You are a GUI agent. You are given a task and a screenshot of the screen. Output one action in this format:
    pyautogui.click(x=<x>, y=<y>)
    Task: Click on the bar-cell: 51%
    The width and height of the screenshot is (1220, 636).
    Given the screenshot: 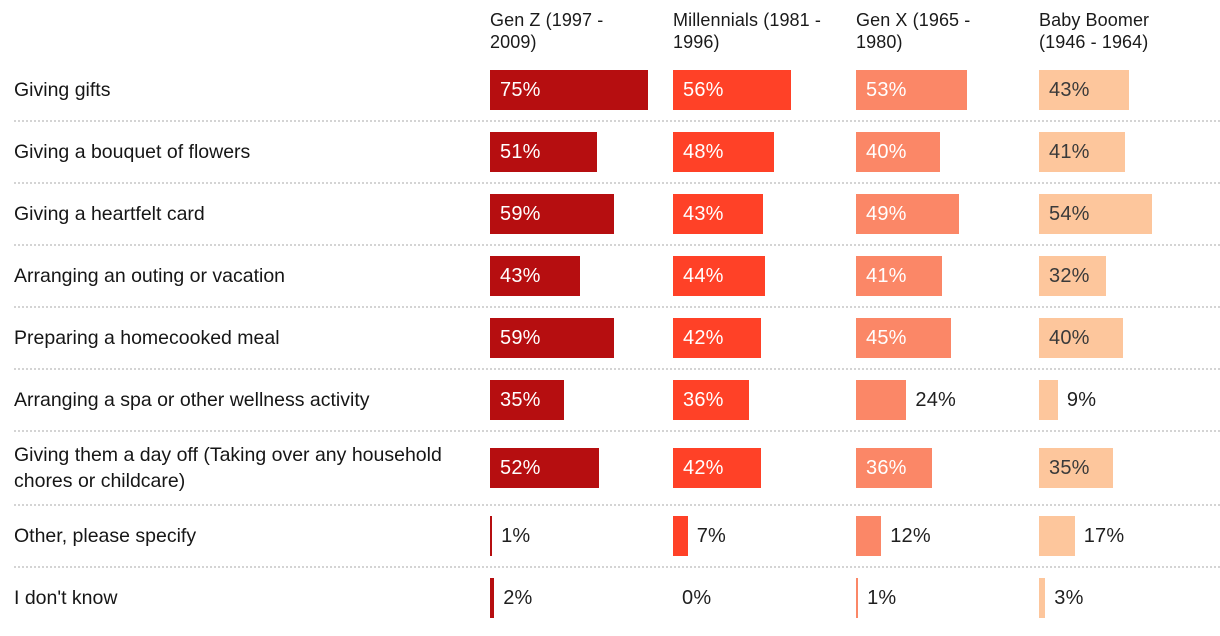 What is the action you would take?
    pyautogui.click(x=581, y=152)
    